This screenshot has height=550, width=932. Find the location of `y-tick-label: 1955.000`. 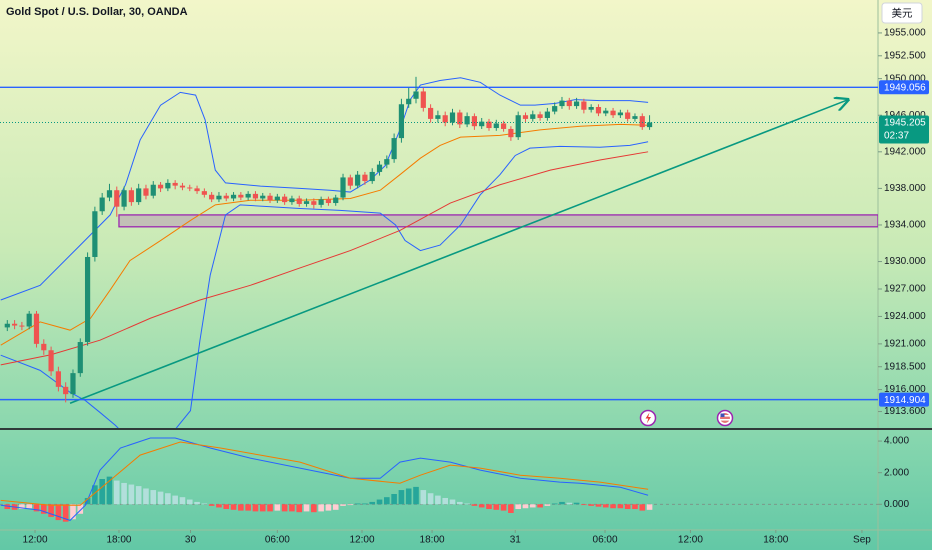

y-tick-label: 1955.000 is located at coordinates (905, 33).